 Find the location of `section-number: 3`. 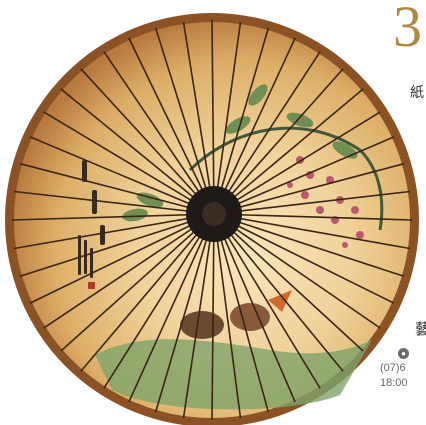

section-number: 3 is located at coordinates (407, 29).